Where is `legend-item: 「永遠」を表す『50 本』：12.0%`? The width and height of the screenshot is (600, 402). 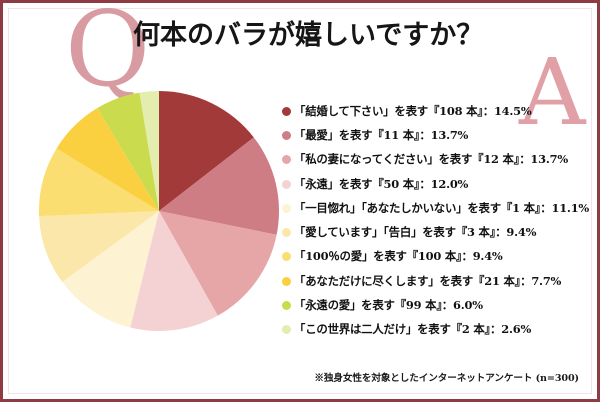
legend-item: 「永遠」を表す『50 本』：12.0% is located at coordinates (439, 184).